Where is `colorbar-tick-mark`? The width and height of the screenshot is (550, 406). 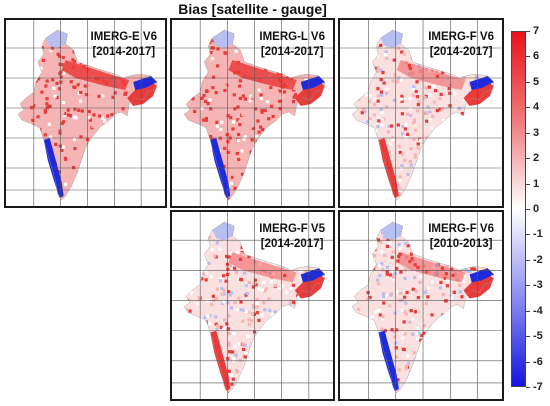 colorbar-tick-mark is located at coordinates (528, 286).